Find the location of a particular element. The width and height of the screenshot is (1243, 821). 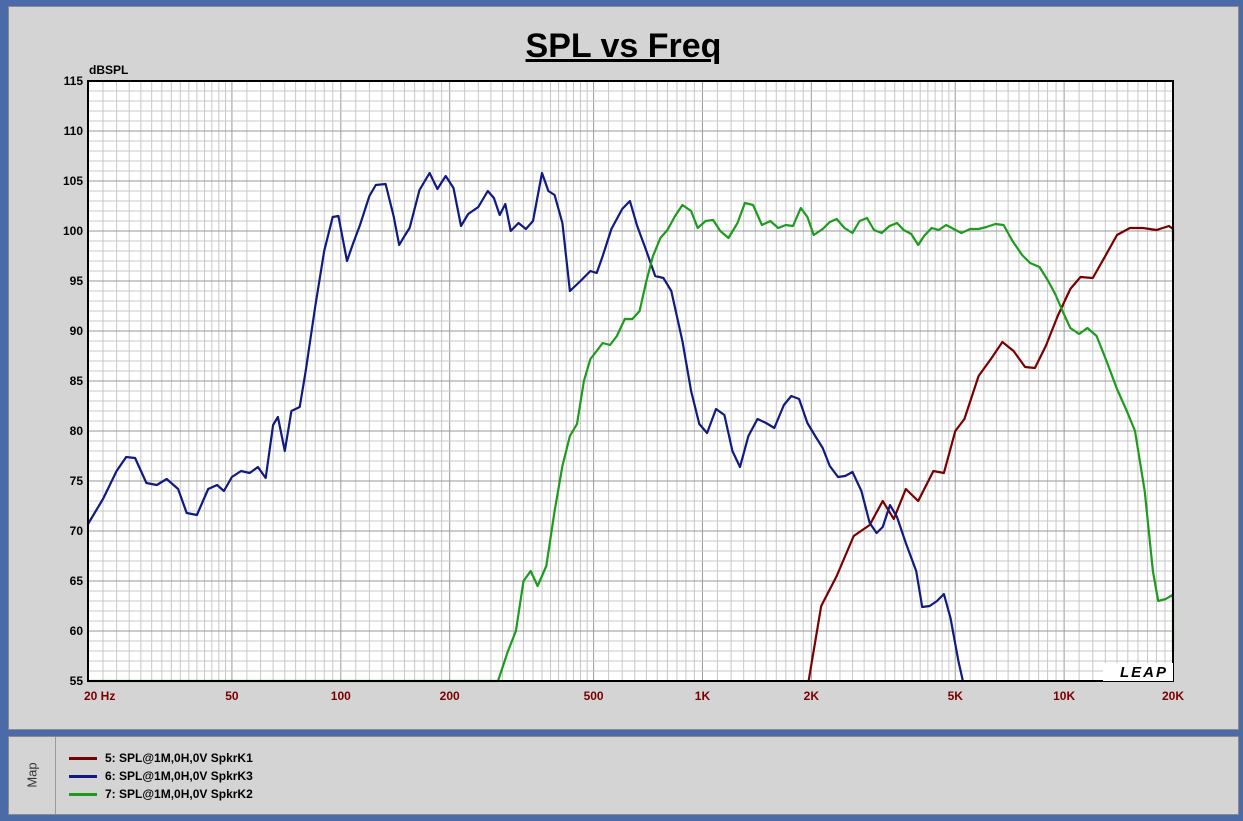

x-tick-label: 1K is located at coordinates (703, 696).